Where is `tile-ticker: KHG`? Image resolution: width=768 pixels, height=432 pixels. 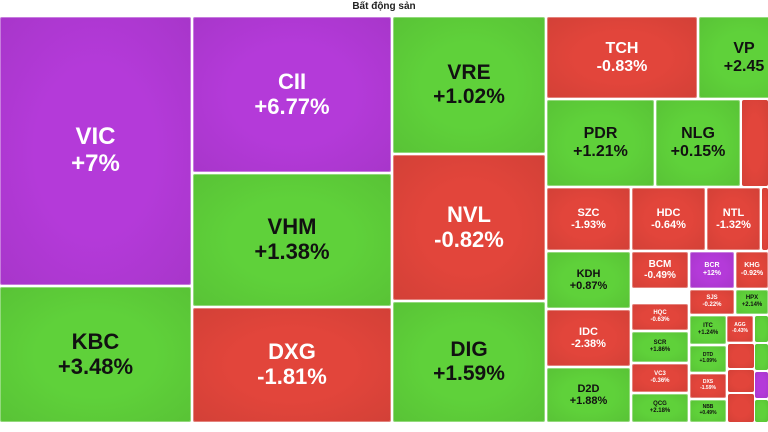 tile-ticker: KHG is located at coordinates (752, 266).